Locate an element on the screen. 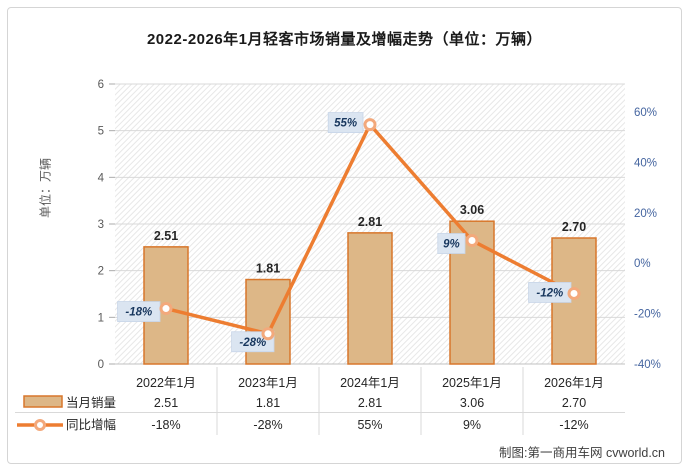 This screenshot has height=472, width=689. right-axis-tick-label: -40% is located at coordinates (647, 365).